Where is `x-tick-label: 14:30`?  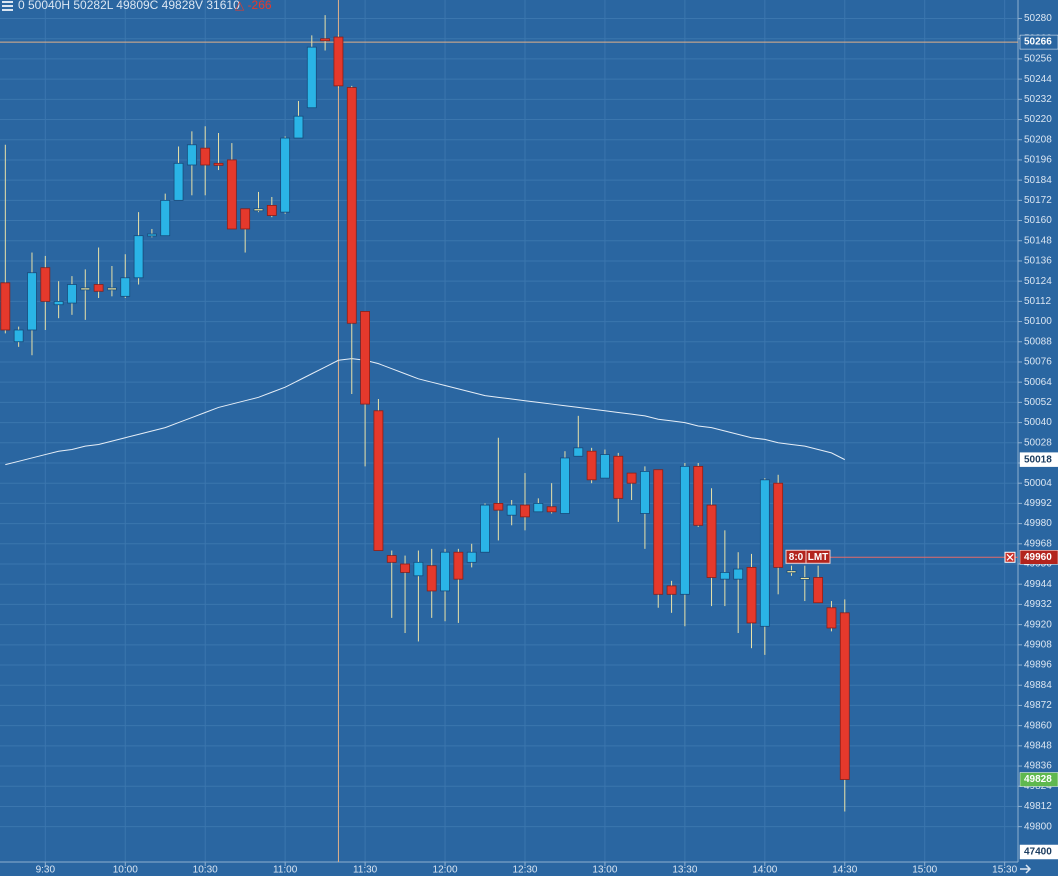 x-tick-label: 14:30 is located at coordinates (844, 870).